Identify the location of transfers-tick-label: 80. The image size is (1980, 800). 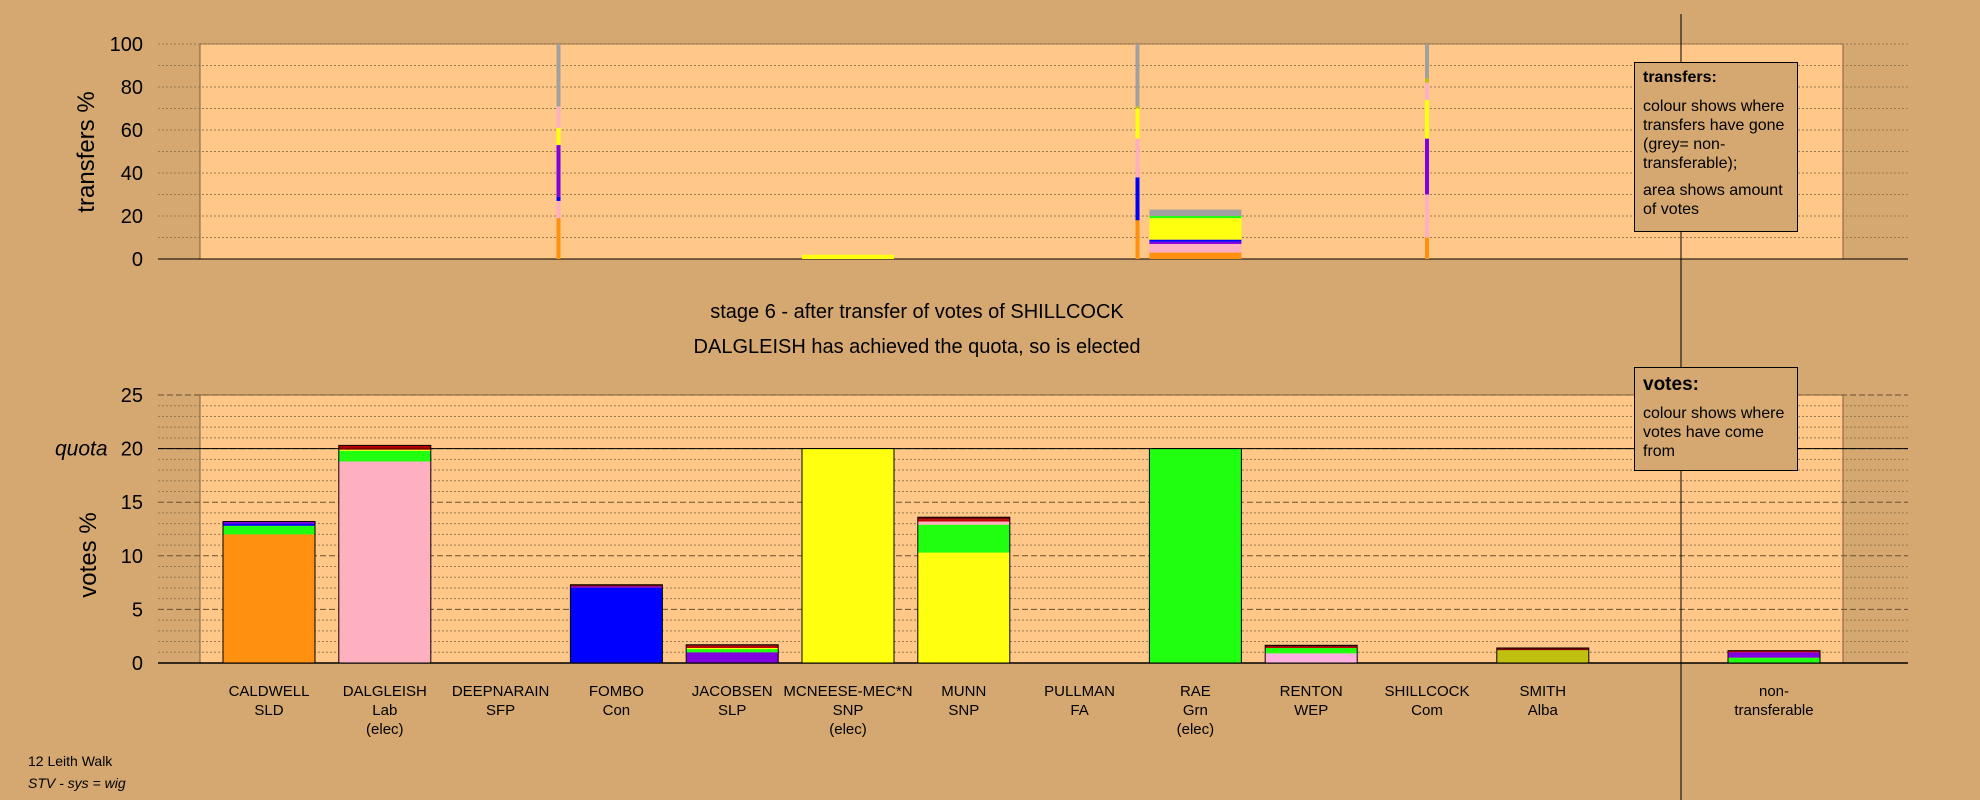
(132, 88).